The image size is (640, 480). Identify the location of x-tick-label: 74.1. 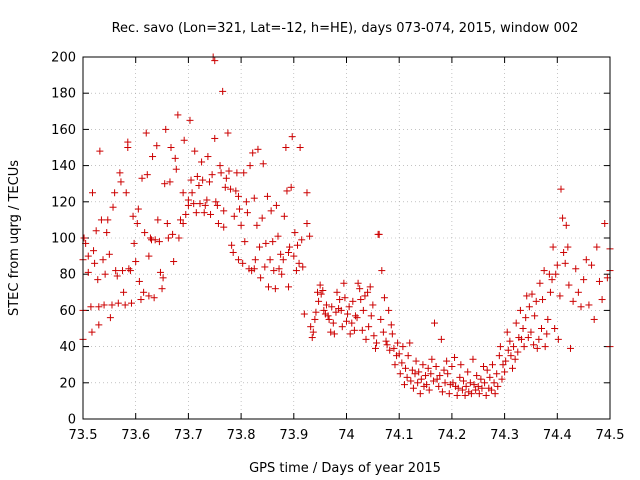
(399, 435).